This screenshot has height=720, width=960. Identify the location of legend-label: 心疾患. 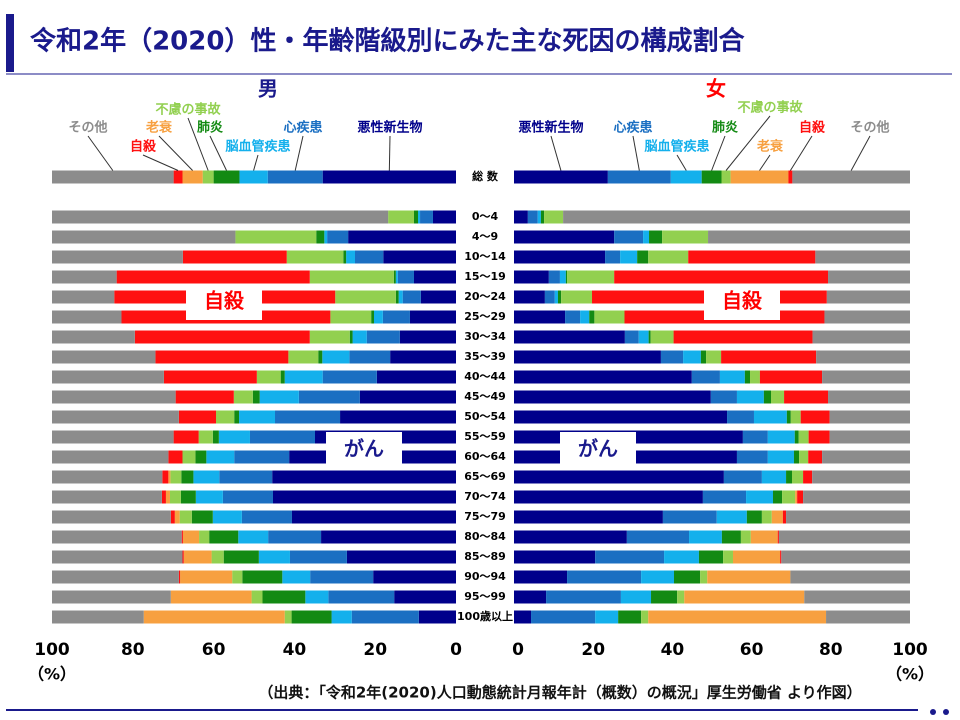
(302, 128).